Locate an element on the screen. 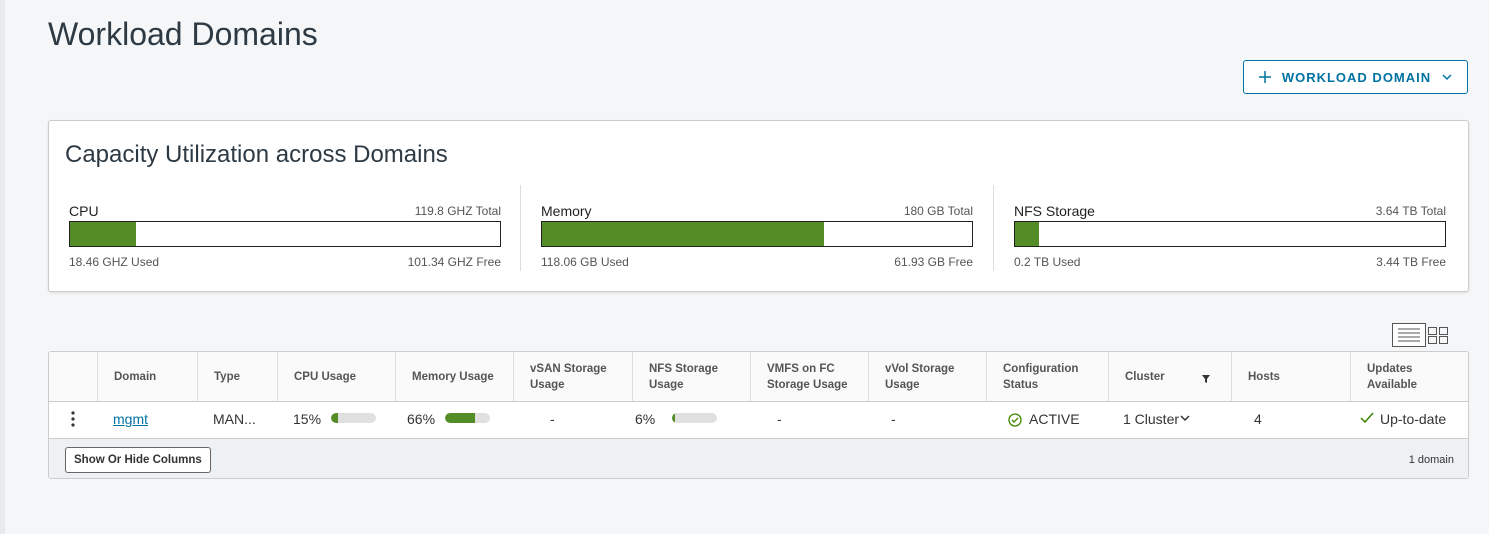 The image size is (1489, 534). hosts-cell: 4 is located at coordinates (1258, 419).